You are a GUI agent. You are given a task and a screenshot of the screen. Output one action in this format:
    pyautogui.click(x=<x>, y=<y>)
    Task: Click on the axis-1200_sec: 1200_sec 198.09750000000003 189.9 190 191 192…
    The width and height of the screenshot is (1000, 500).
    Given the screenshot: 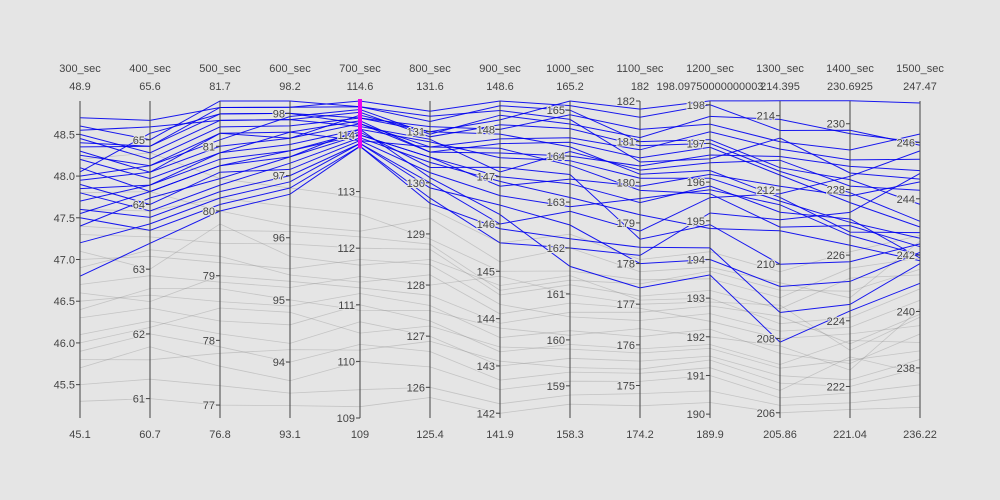 What is the action you would take?
    pyautogui.click(x=709, y=252)
    